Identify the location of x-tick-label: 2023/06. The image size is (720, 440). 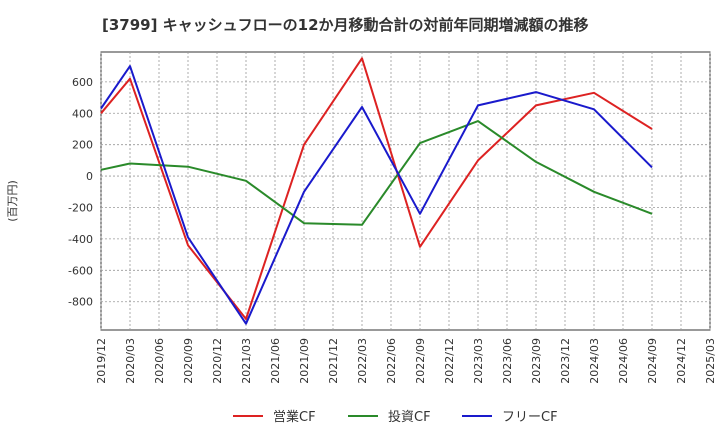
(507, 361).